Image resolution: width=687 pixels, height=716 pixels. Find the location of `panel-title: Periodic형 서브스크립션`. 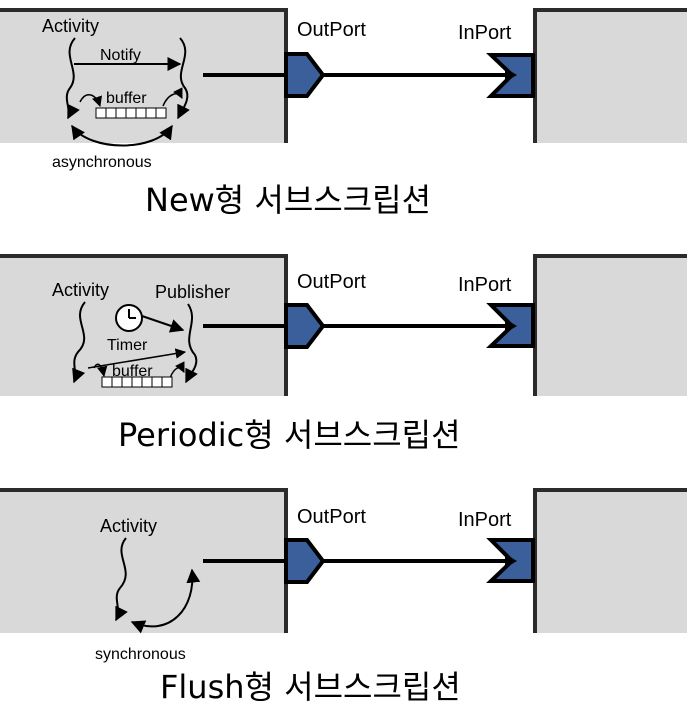

panel-title: Periodic형 서브스크립션 is located at coordinates (289, 435).